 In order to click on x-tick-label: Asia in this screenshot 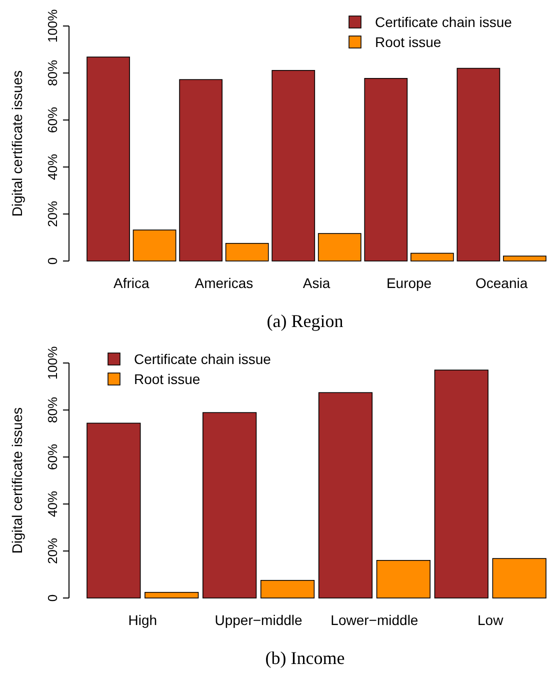, I will do `click(316, 283)`.